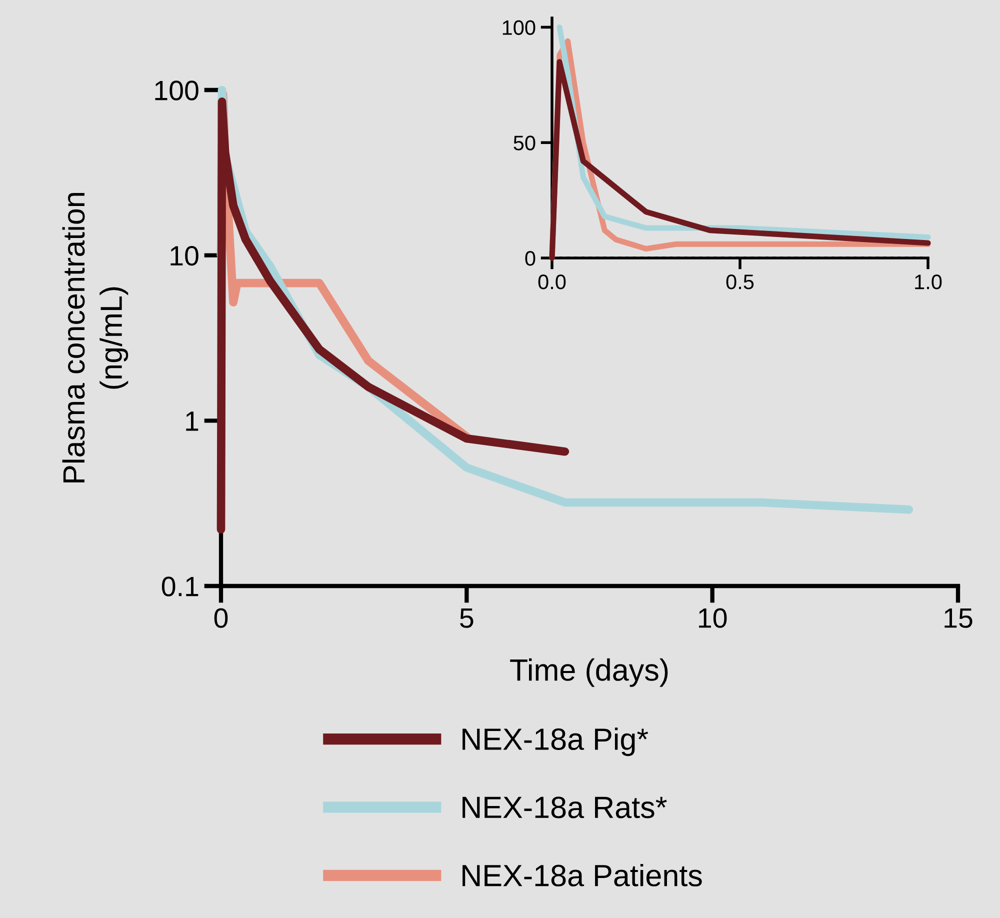  What do you see at coordinates (589, 672) in the screenshot?
I see `x-axis-title: Time (days)` at bounding box center [589, 672].